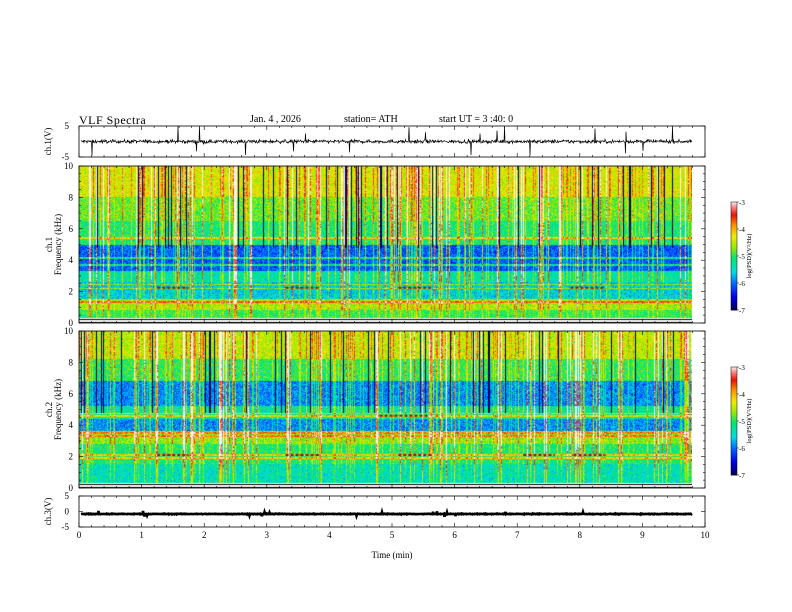 This screenshot has height=612, width=792. What do you see at coordinates (392, 555) in the screenshot?
I see `x-axis-label: Time (min)` at bounding box center [392, 555].